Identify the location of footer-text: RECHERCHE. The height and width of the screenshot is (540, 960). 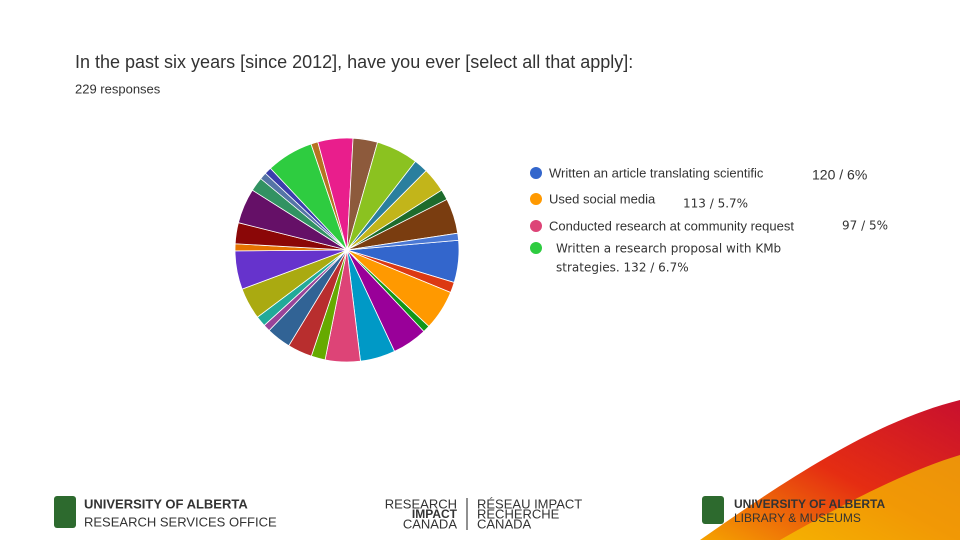
(518, 513).